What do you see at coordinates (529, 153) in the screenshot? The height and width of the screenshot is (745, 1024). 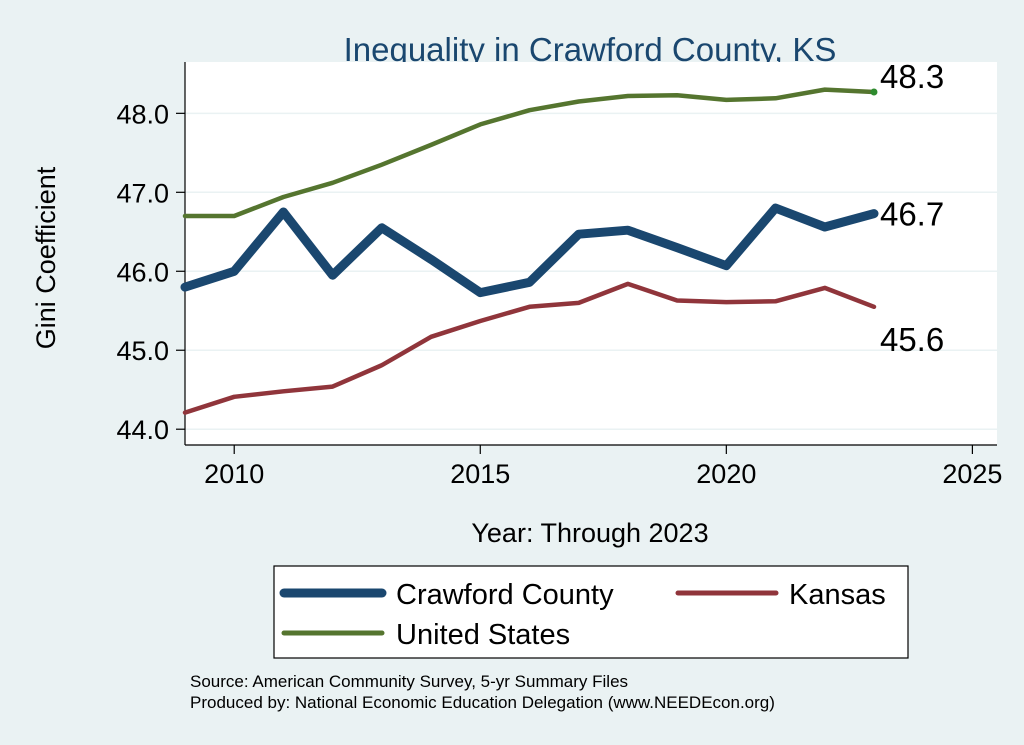 I see `series-line-united-states` at bounding box center [529, 153].